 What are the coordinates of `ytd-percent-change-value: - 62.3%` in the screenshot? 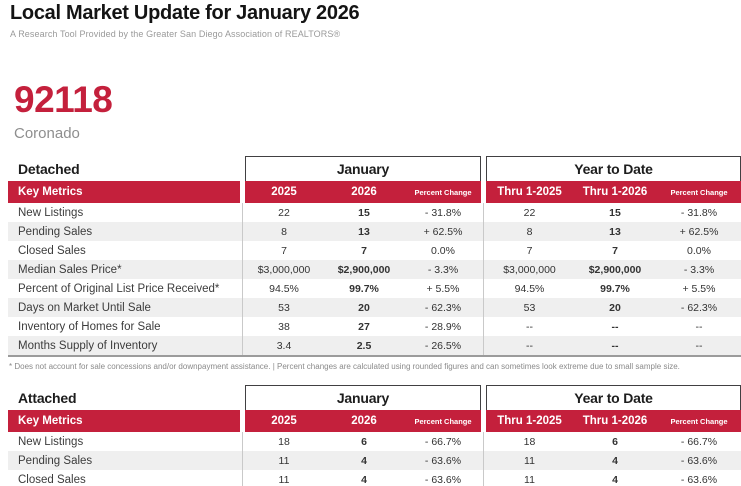 It's located at (699, 307).